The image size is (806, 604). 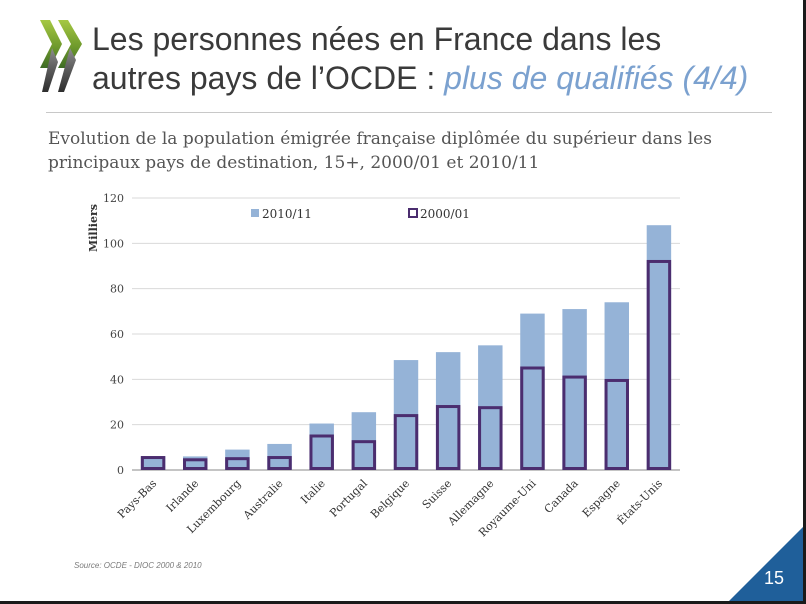 What do you see at coordinates (268, 78) in the screenshot?
I see `title-line-2-prefix: autres pays de l’OCDE :` at bounding box center [268, 78].